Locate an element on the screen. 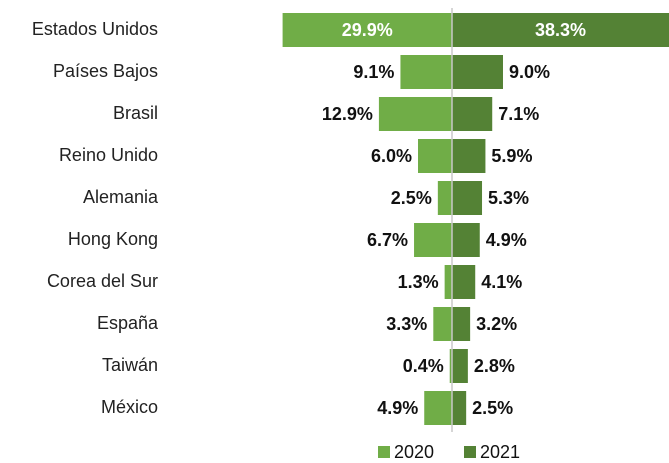 This screenshot has height=463, width=669. category-label: Países Bajos is located at coordinates (105, 71).